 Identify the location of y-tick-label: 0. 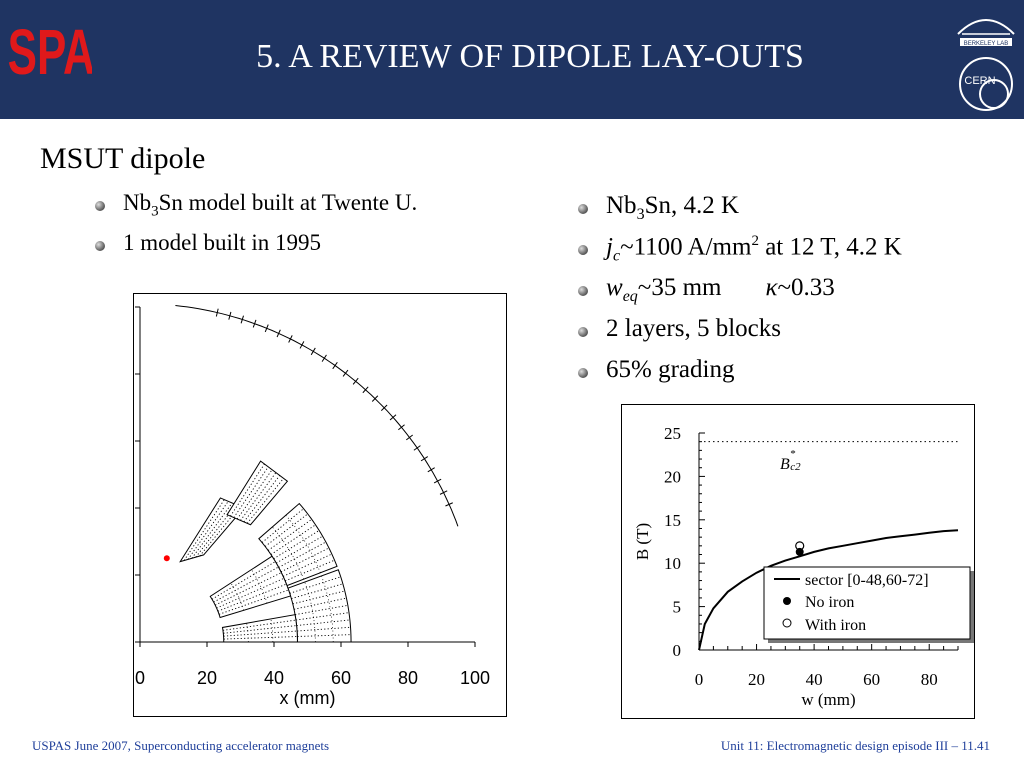
(677, 650).